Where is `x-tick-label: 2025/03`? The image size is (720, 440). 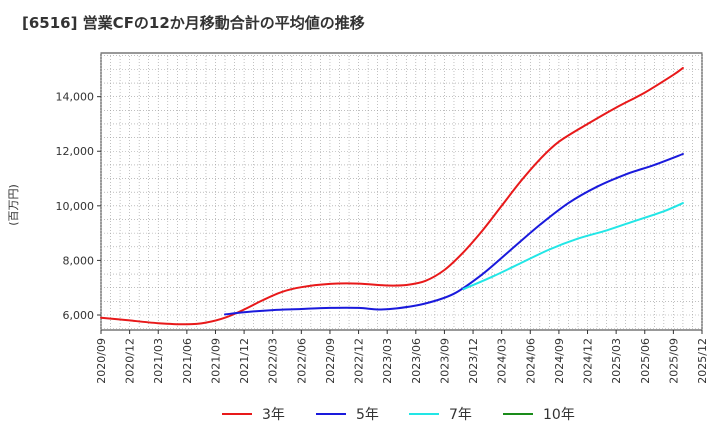
x-tick-label: 2025/03 is located at coordinates (616, 361).